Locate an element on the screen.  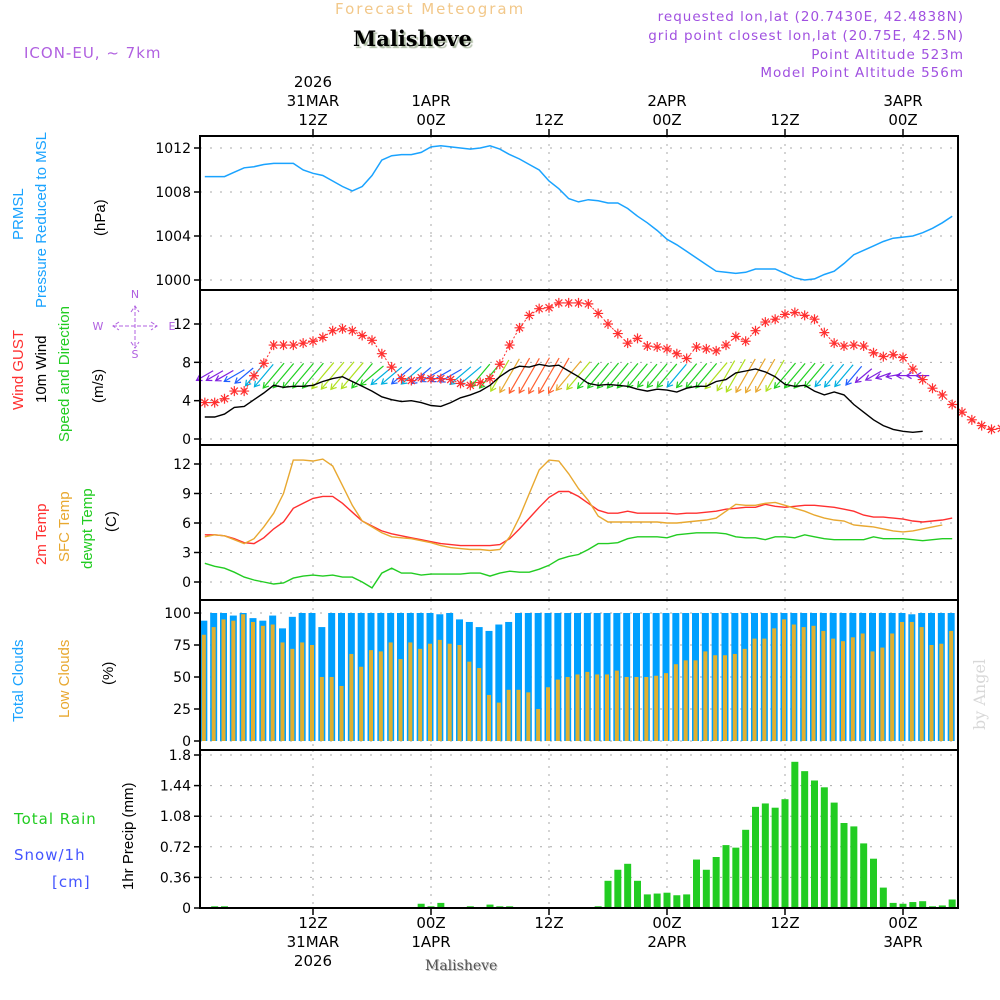
point-altitude: Point Altitude 523m is located at coordinates (887, 55).